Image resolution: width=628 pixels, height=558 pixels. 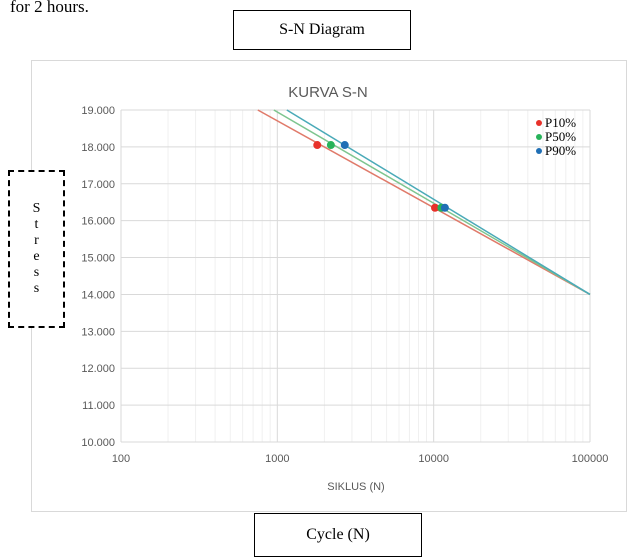 I want to click on legend-label: P90%, so click(x=560, y=150).